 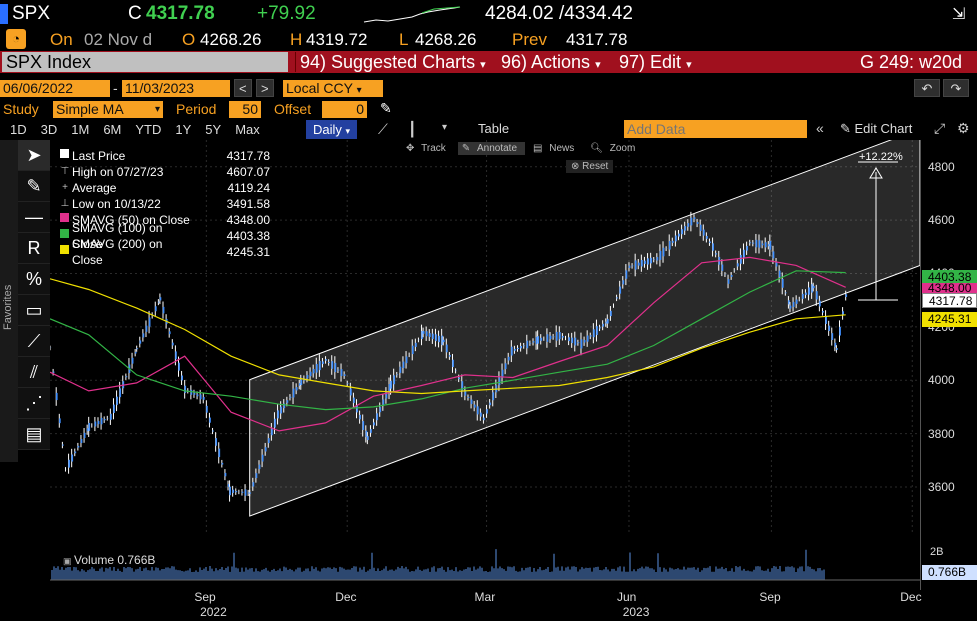 I want to click on legend-row: ⊤ High on 07/27/23 4607.07, so click(x=164, y=172).